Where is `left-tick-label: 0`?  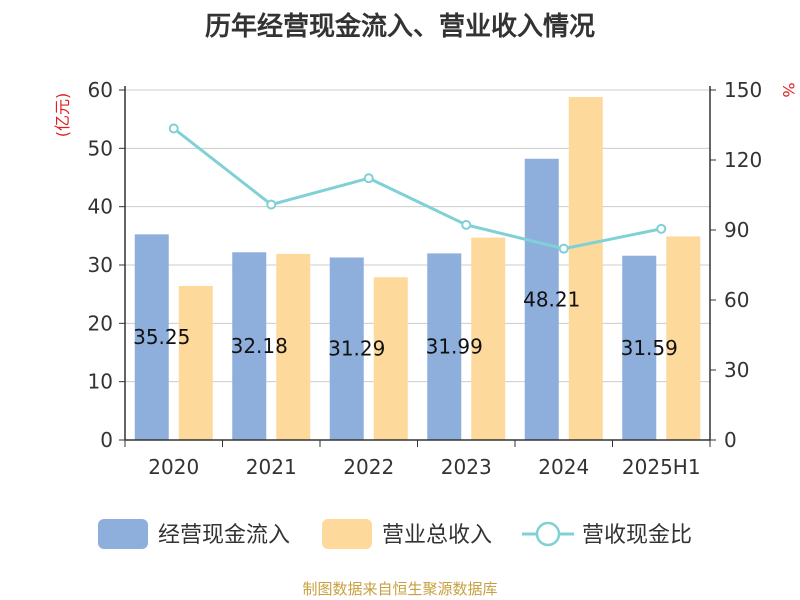
left-tick-label: 0 is located at coordinates (106, 440).